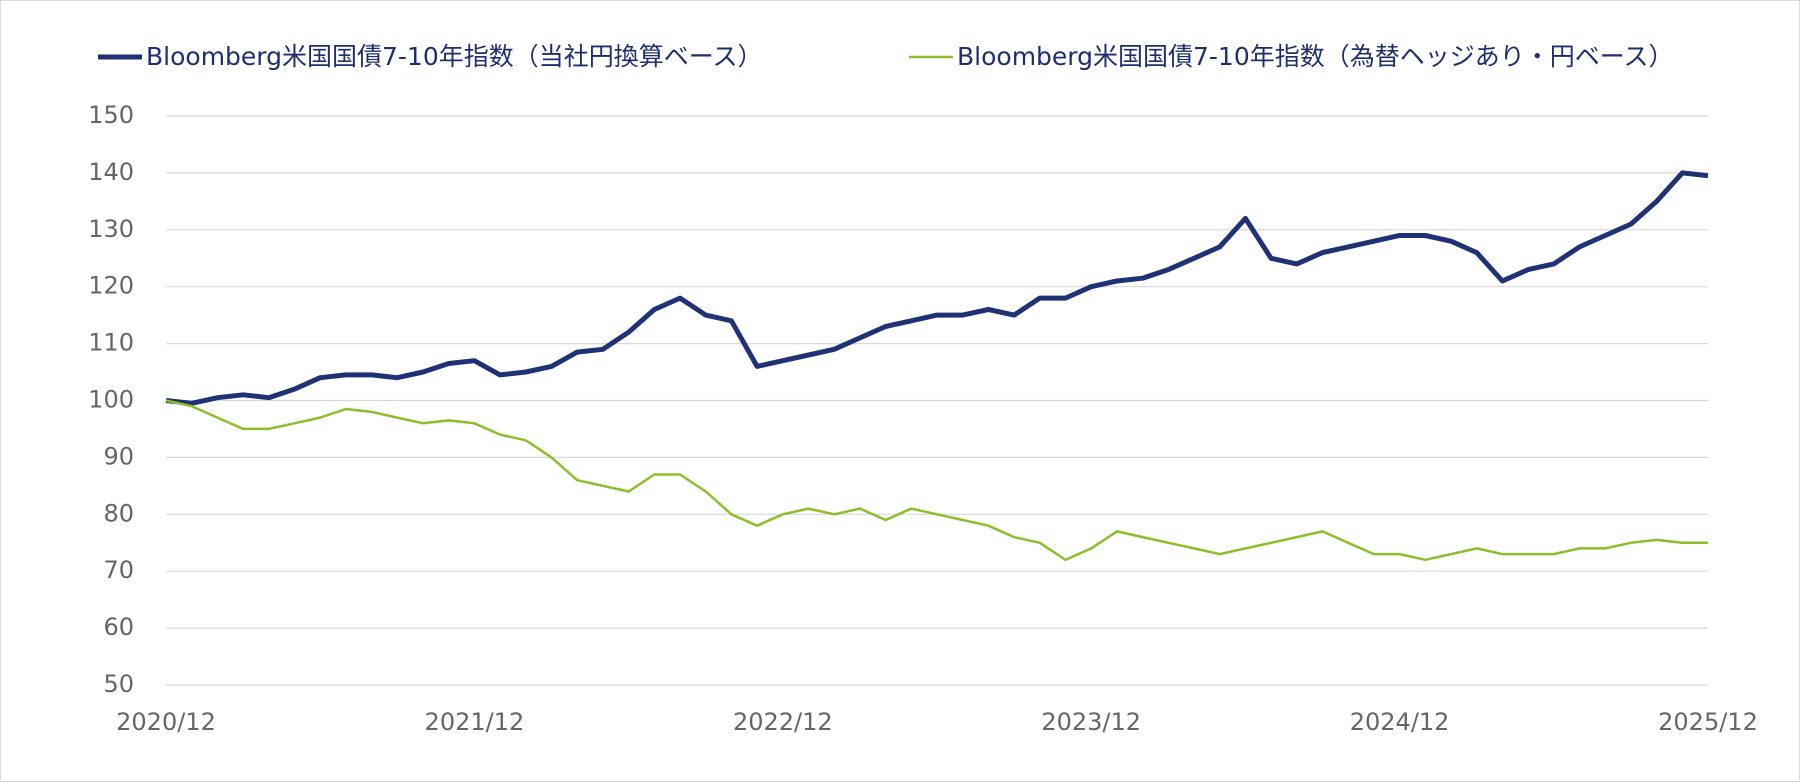 This screenshot has width=1800, height=782. What do you see at coordinates (111, 286) in the screenshot?
I see `y-tick-label: 120` at bounding box center [111, 286].